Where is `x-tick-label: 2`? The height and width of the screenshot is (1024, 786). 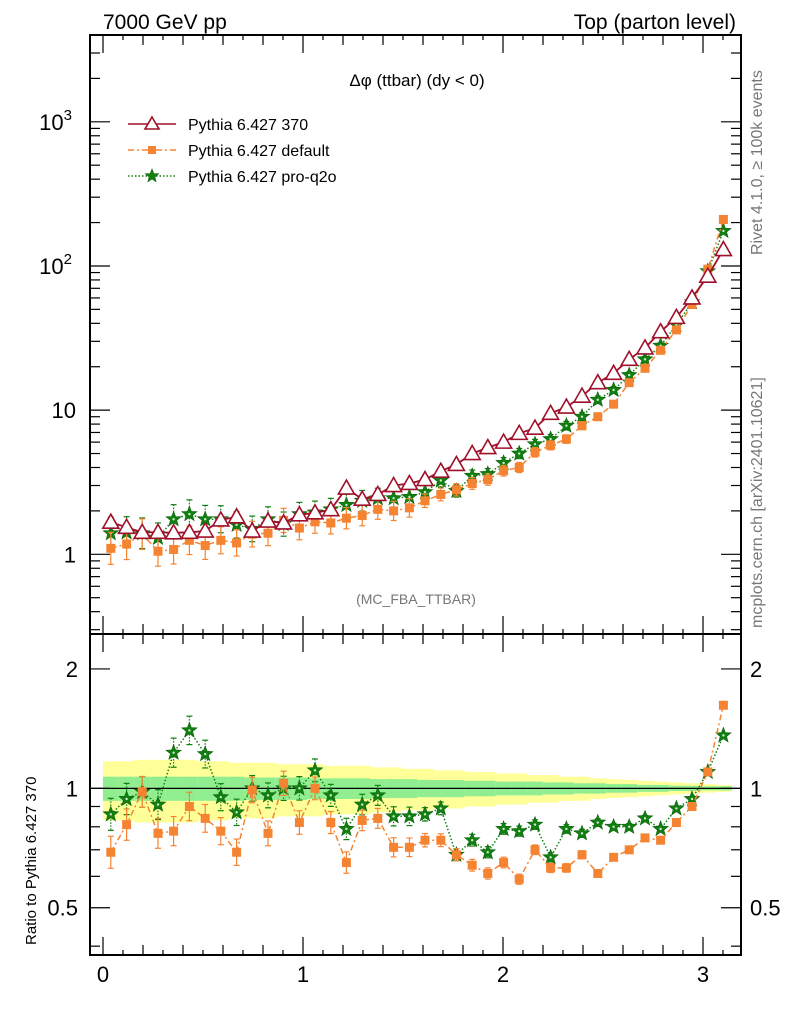 x-tick-label: 2 is located at coordinates (503, 974).